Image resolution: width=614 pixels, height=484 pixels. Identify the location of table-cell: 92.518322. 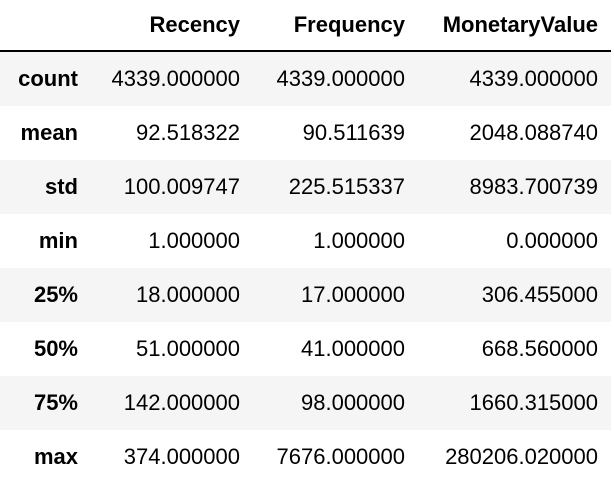
(188, 132).